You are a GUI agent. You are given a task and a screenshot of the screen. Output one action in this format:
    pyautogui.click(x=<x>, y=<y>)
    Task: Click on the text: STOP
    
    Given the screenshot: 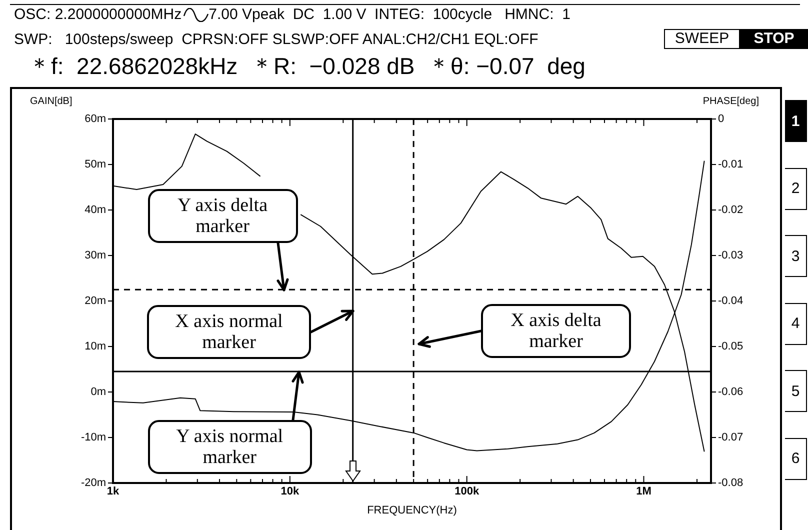 What is the action you would take?
    pyautogui.click(x=774, y=39)
    